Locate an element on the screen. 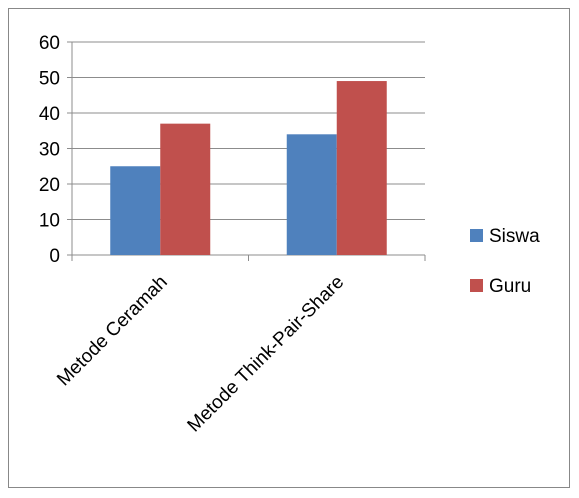 Image resolution: width=579 pixels, height=498 pixels. legend-label-guru: Guru is located at coordinates (510, 286).